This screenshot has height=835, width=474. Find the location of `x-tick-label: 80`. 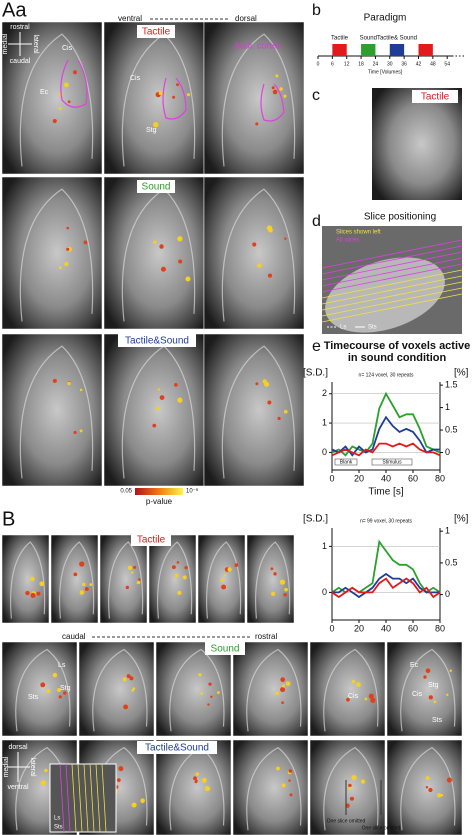

x-tick-label: 80 is located at coordinates (440, 628).